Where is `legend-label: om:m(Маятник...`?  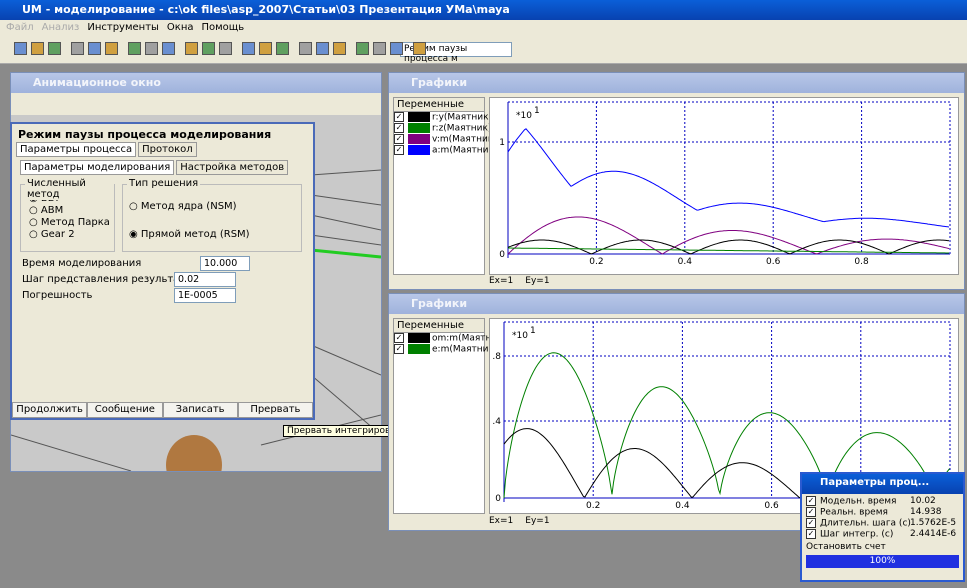 legend-label: om:m(Маятник... is located at coordinates (472, 338).